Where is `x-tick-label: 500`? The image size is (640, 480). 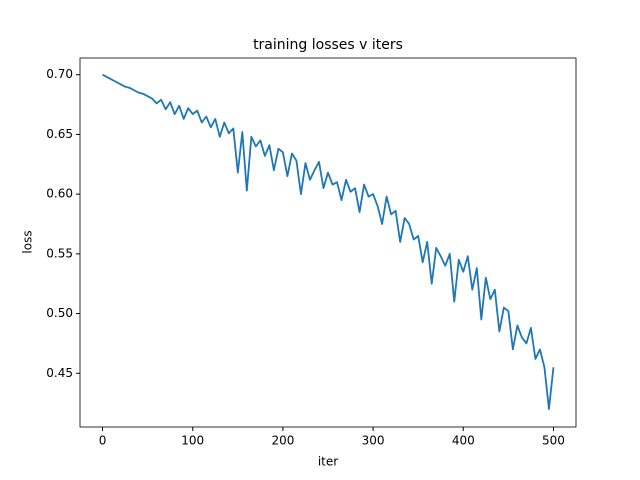
x-tick-label: 500 is located at coordinates (553, 441).